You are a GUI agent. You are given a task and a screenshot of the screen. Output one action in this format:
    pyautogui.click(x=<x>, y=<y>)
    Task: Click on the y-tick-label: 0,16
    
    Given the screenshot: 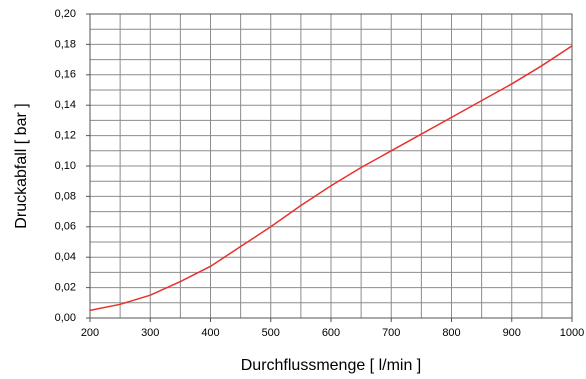 What is the action you would take?
    pyautogui.click(x=65, y=75)
    